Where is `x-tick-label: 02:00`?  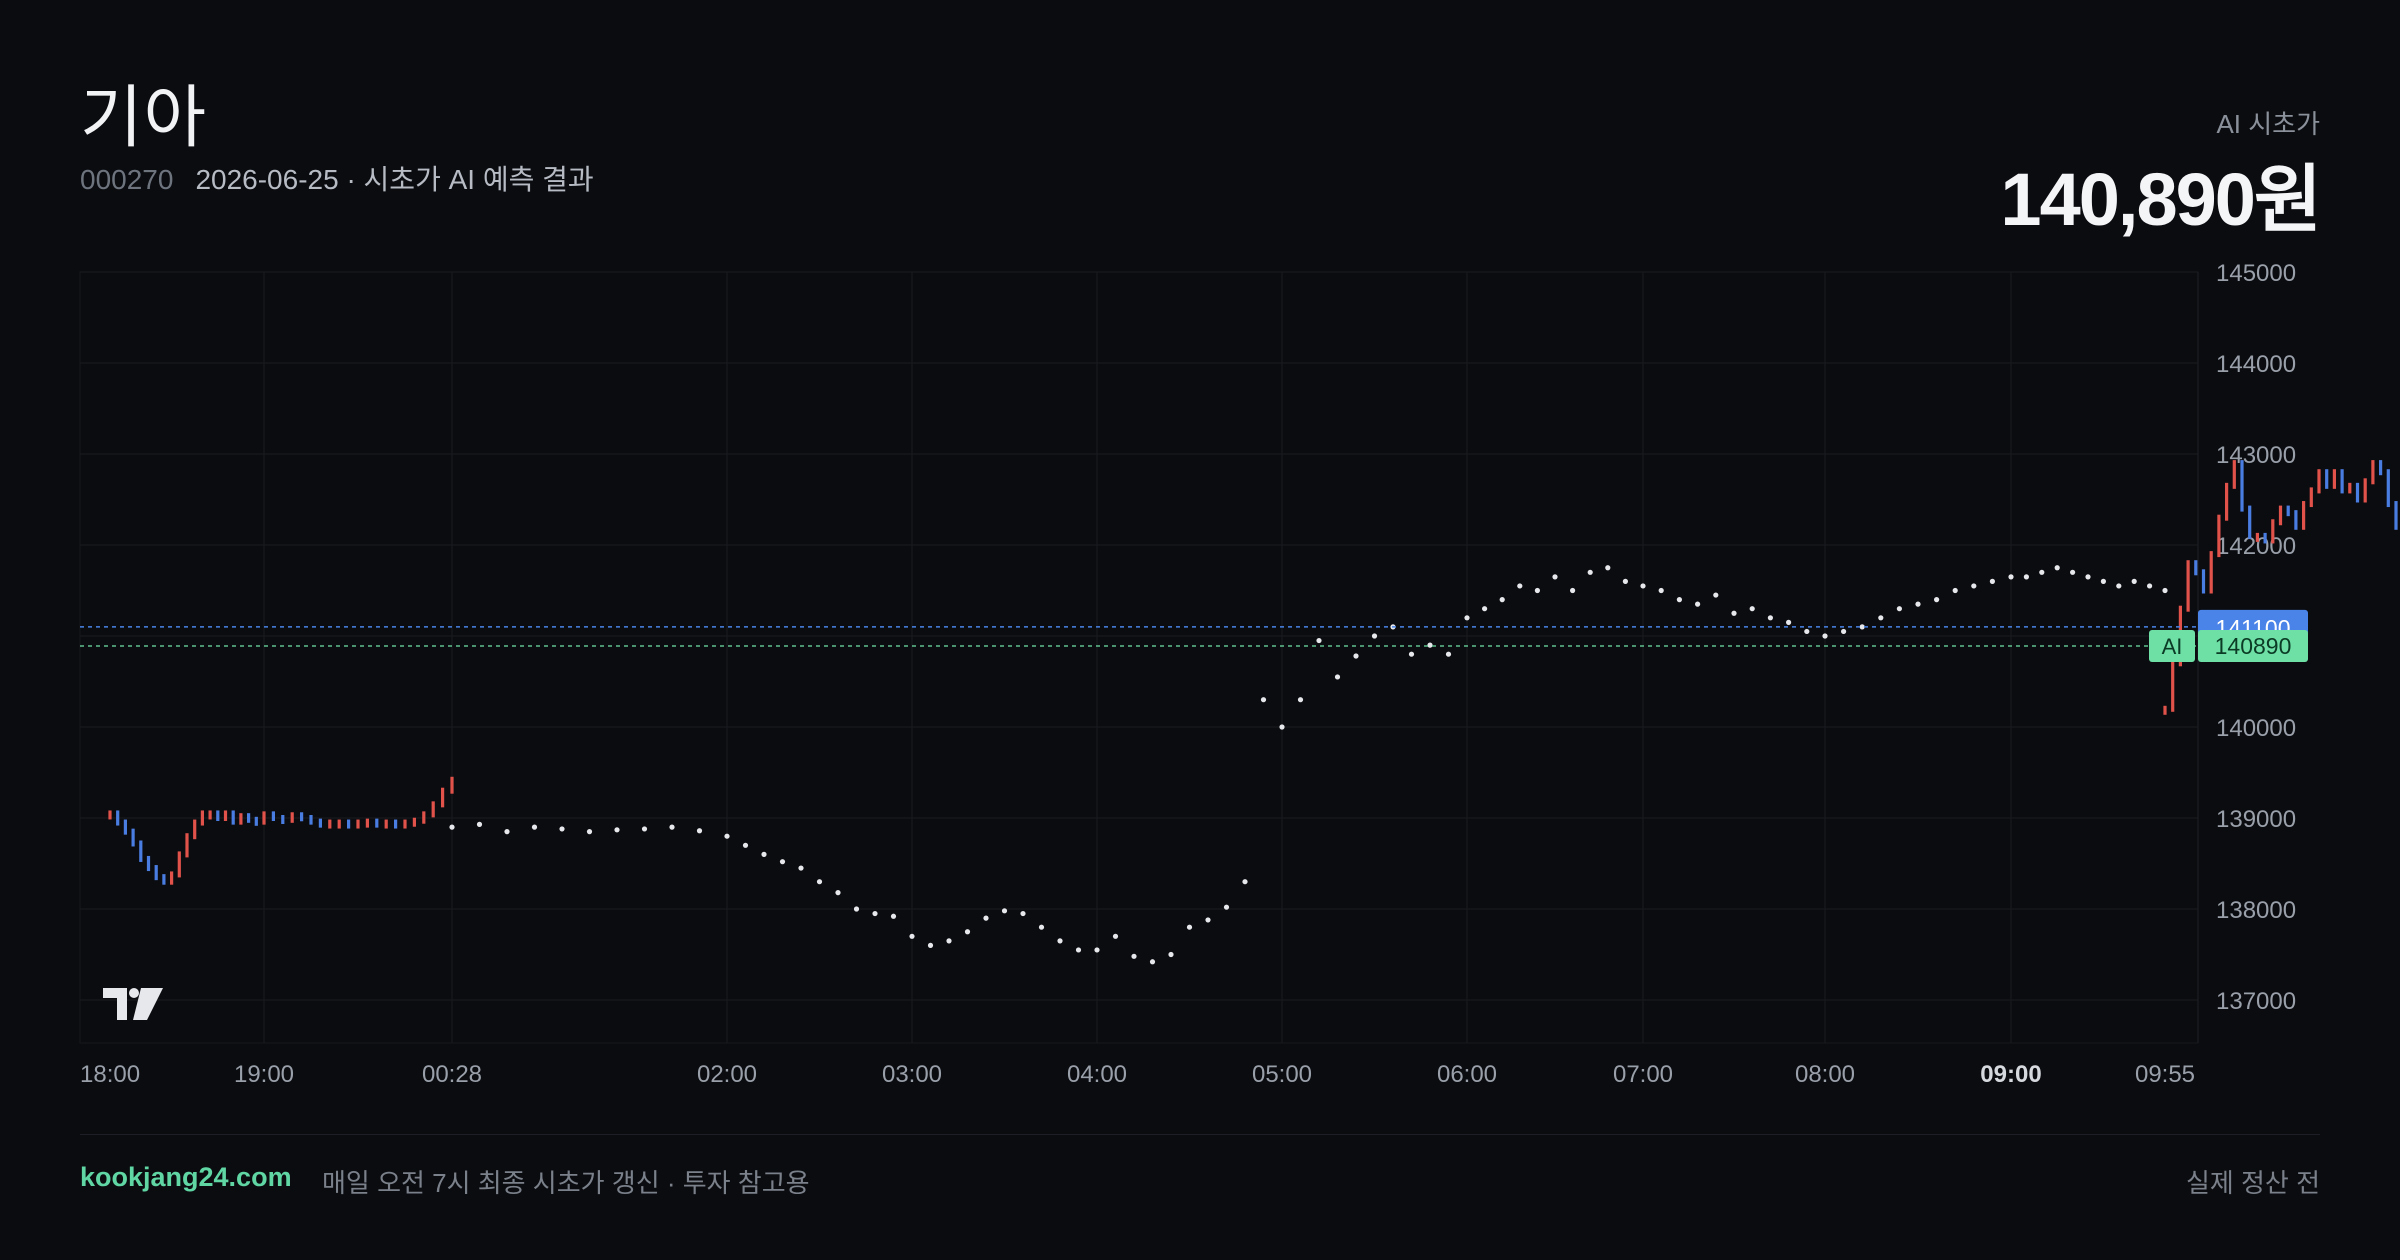
x-tick-label: 02:00 is located at coordinates (727, 1074).